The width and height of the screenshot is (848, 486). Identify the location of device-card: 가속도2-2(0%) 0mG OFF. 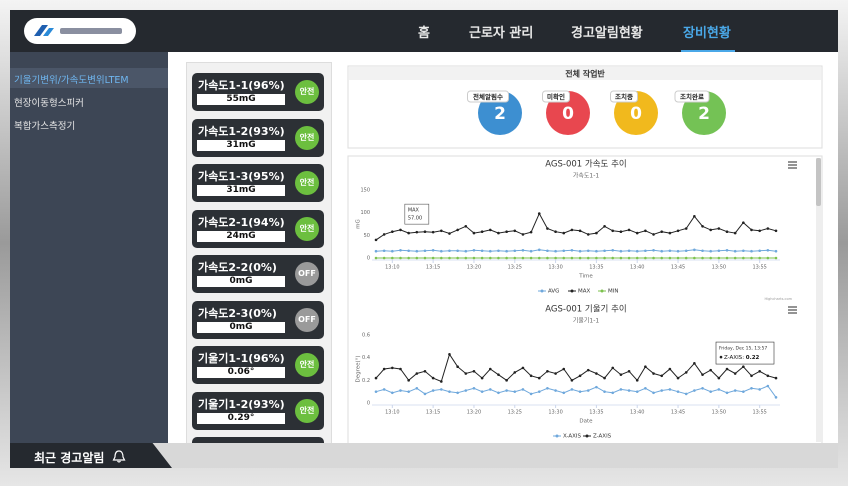
(258, 274).